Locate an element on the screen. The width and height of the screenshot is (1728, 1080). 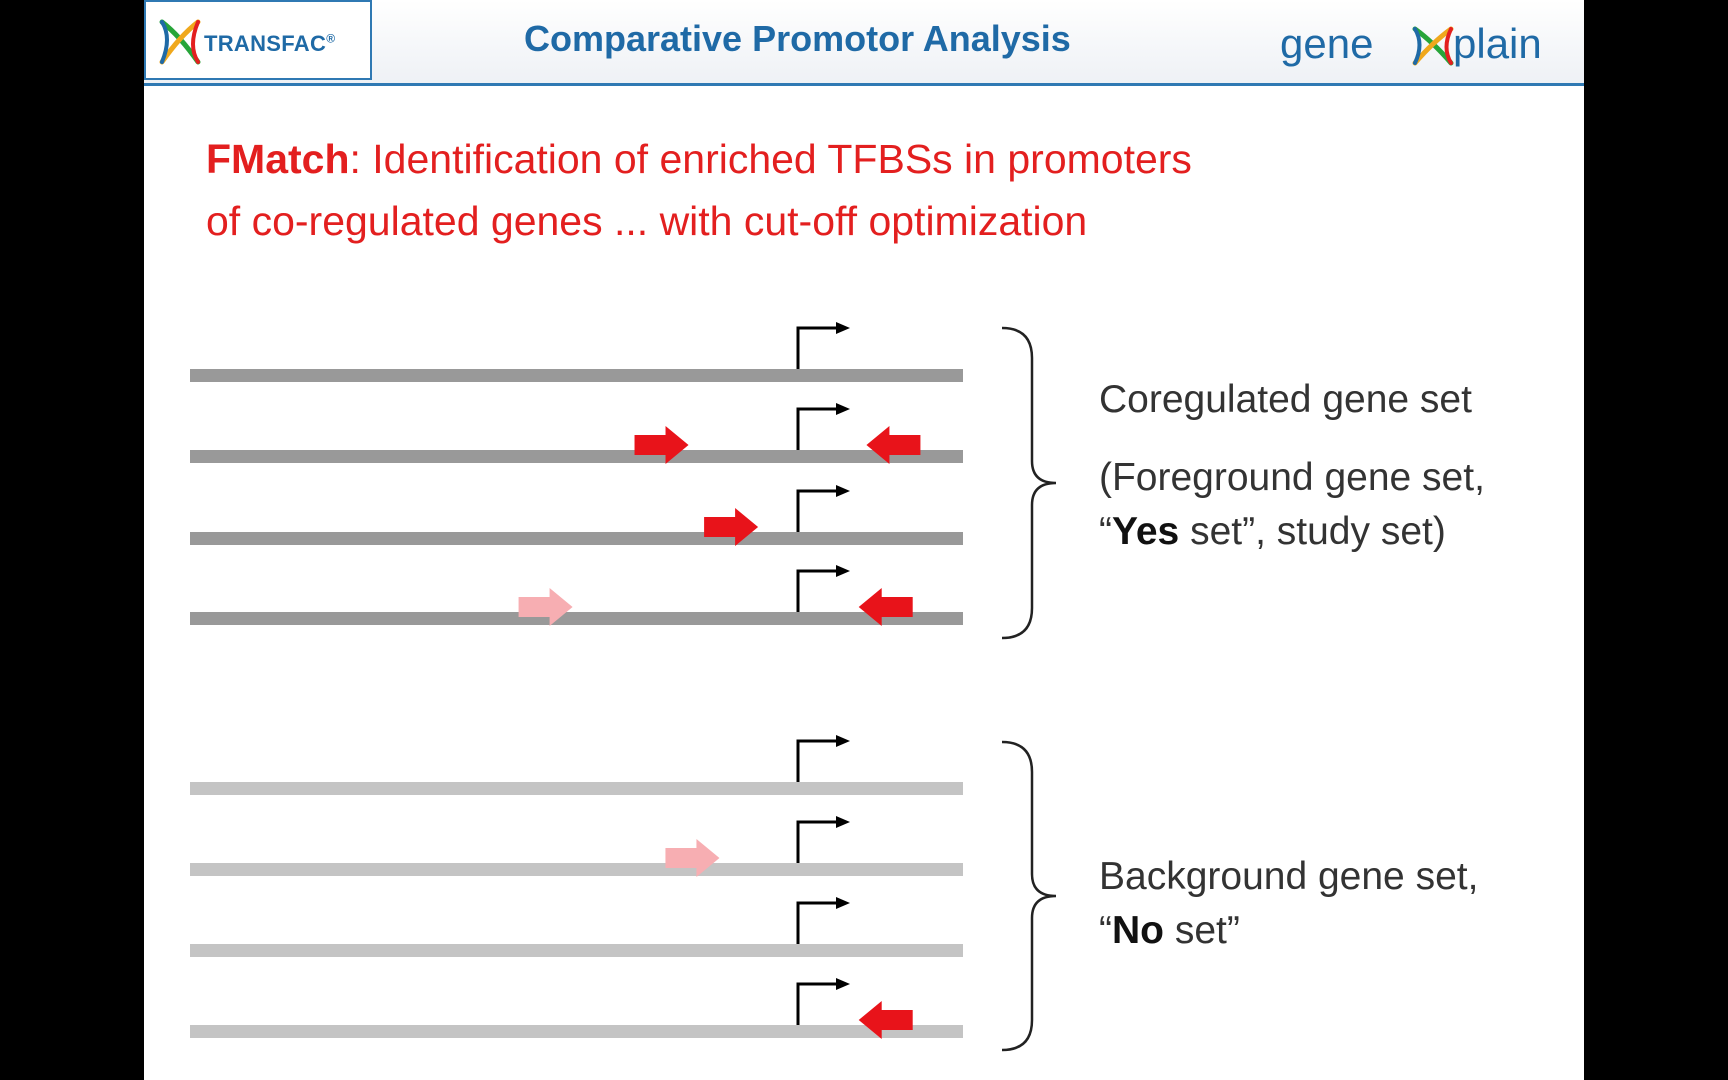
tool-name: FMatch is located at coordinates (278, 159).